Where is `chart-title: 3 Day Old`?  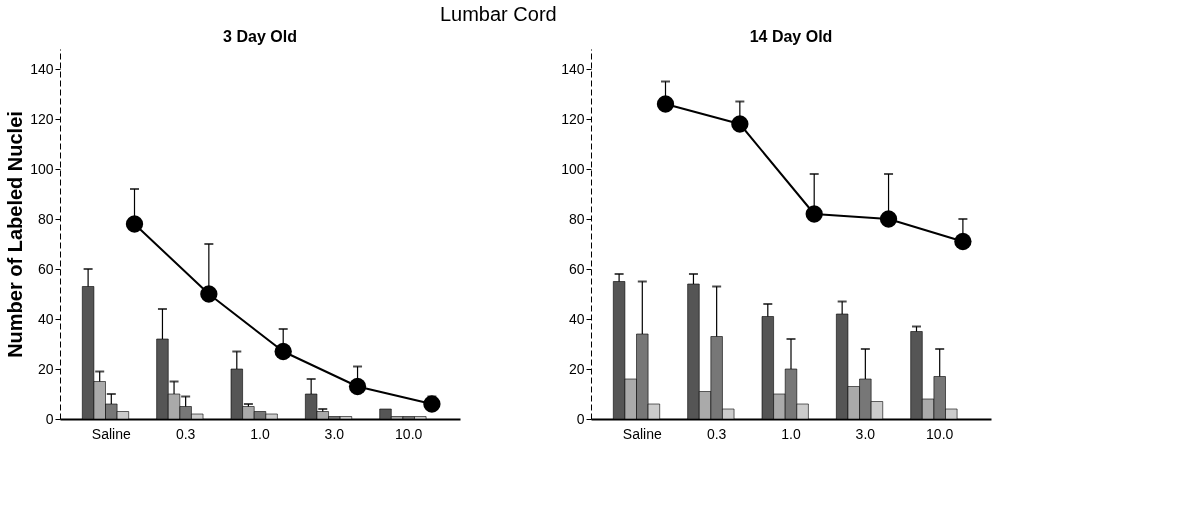
chart-title: 3 Day Old is located at coordinates (260, 36).